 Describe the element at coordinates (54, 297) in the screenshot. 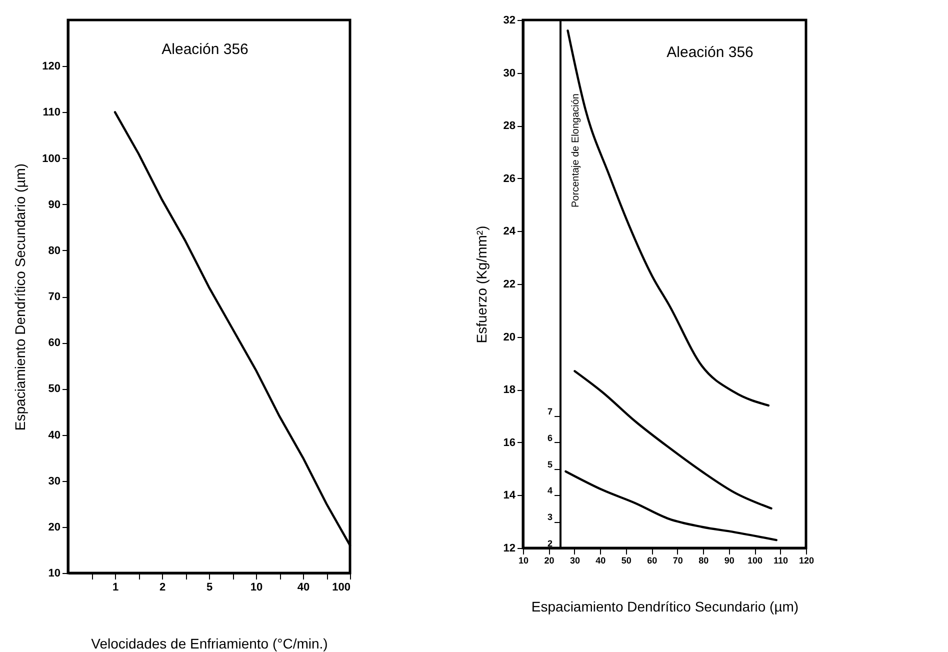

I see `y-tick-label: 70` at that location.